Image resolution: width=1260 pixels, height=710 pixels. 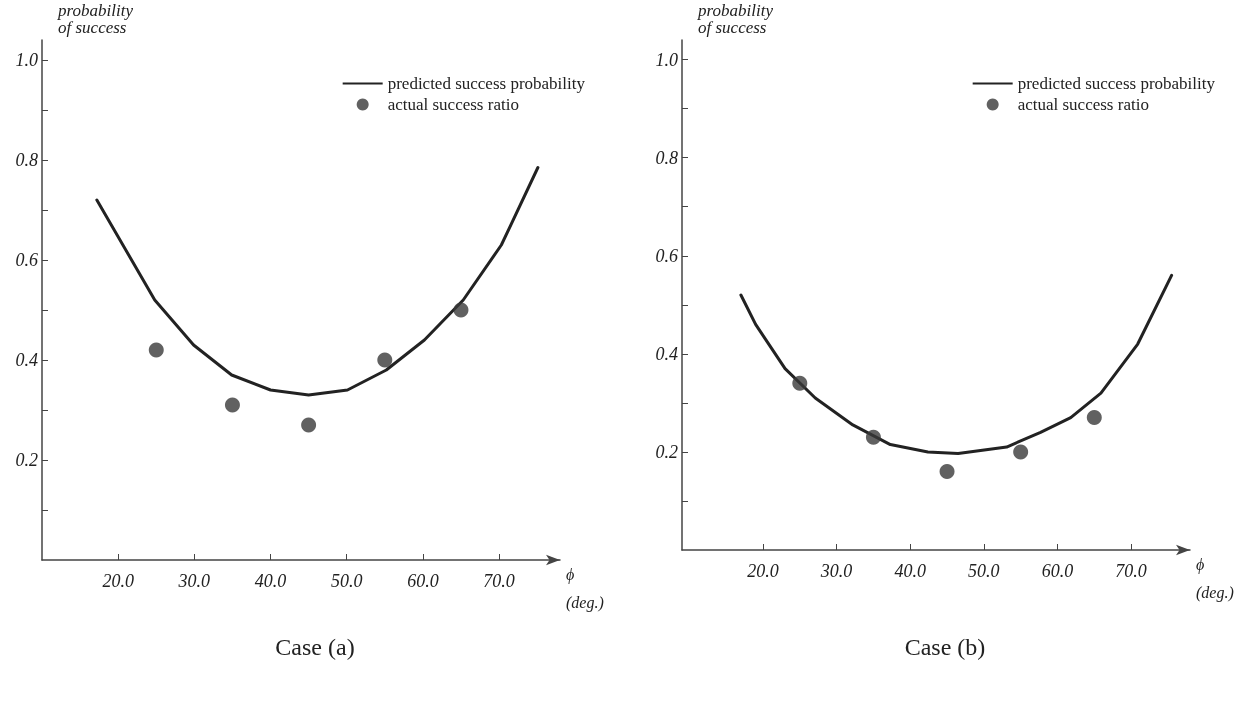 What do you see at coordinates (315, 647) in the screenshot?
I see `text: Case (a)` at bounding box center [315, 647].